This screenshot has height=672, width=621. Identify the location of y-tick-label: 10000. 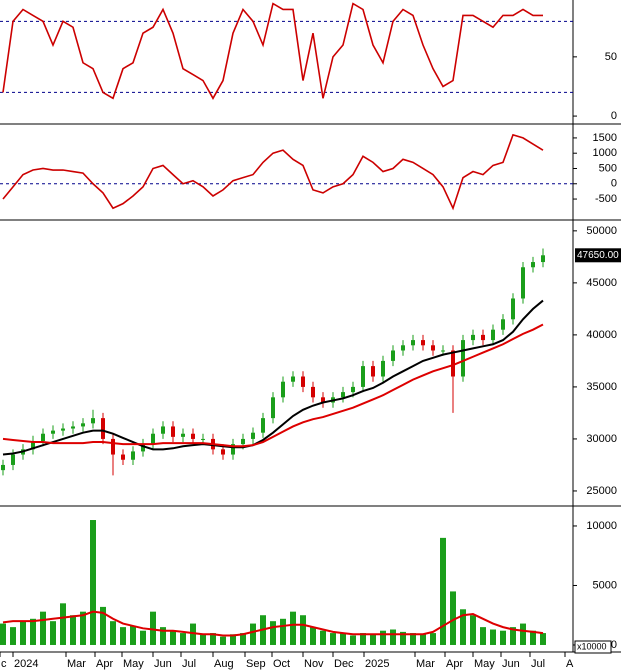
(601, 526).